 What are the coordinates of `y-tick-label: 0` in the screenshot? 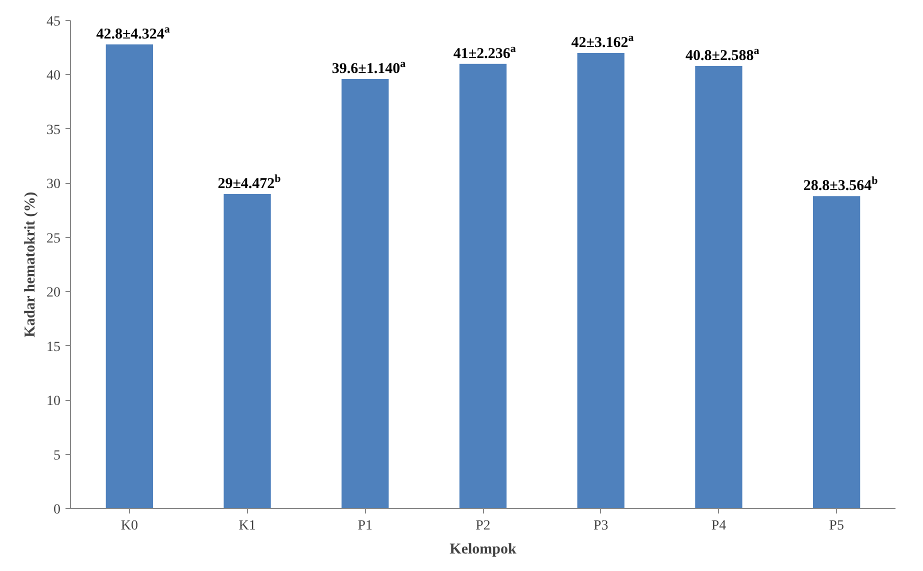 It's located at (57, 510).